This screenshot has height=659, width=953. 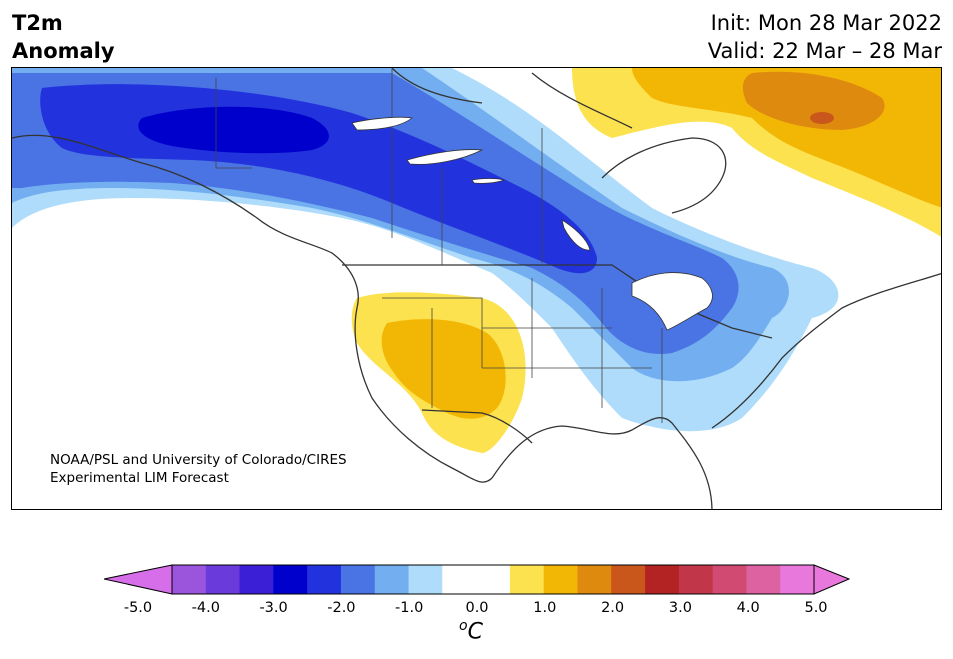 I want to click on unit-degree: o, so click(x=463, y=626).